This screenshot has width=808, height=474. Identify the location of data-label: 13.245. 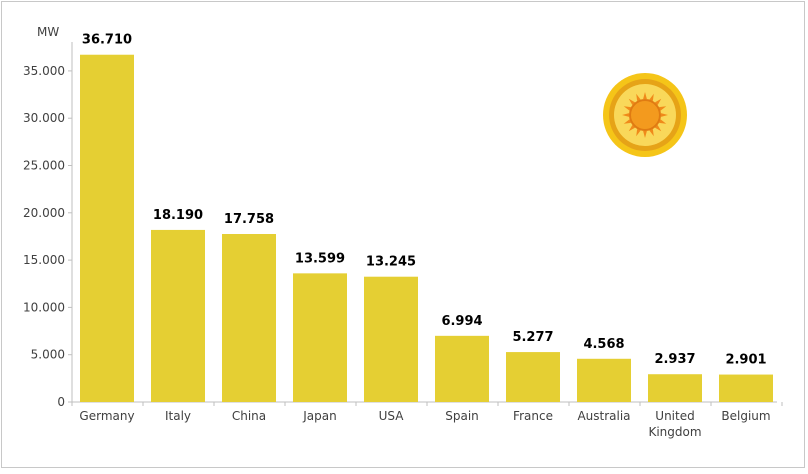
(391, 262).